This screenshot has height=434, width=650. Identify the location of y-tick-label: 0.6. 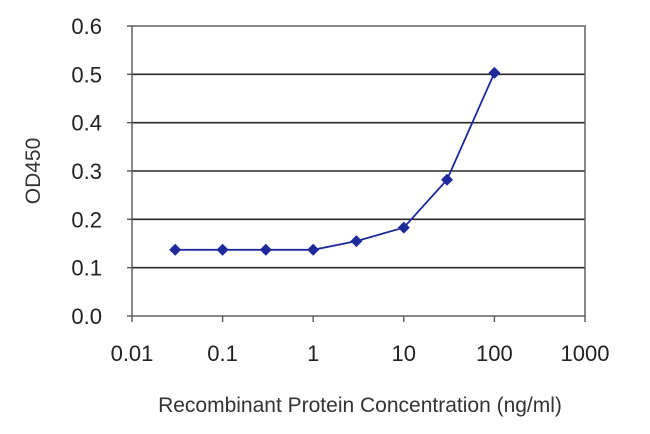
(86, 26).